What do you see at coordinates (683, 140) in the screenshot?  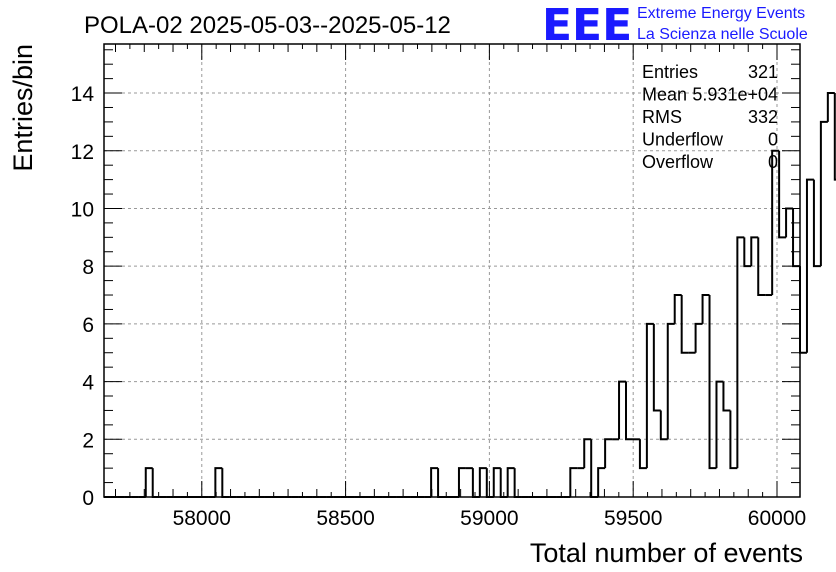 I see `stats-label: Underflow` at bounding box center [683, 140].